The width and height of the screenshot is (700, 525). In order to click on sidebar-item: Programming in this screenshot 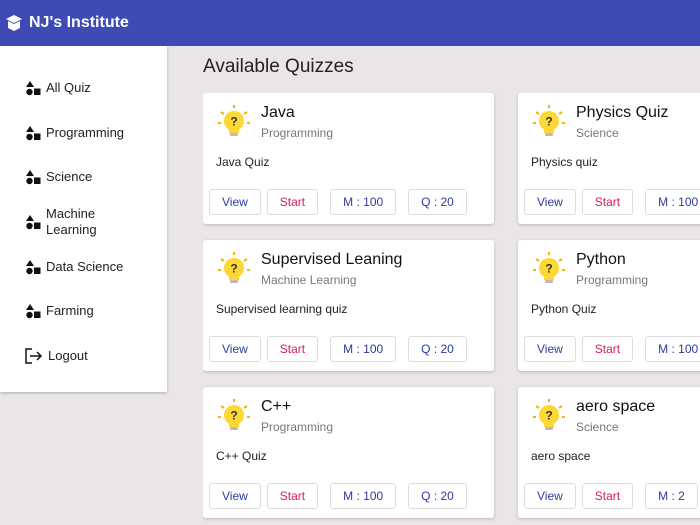, I will do `click(74, 133)`.